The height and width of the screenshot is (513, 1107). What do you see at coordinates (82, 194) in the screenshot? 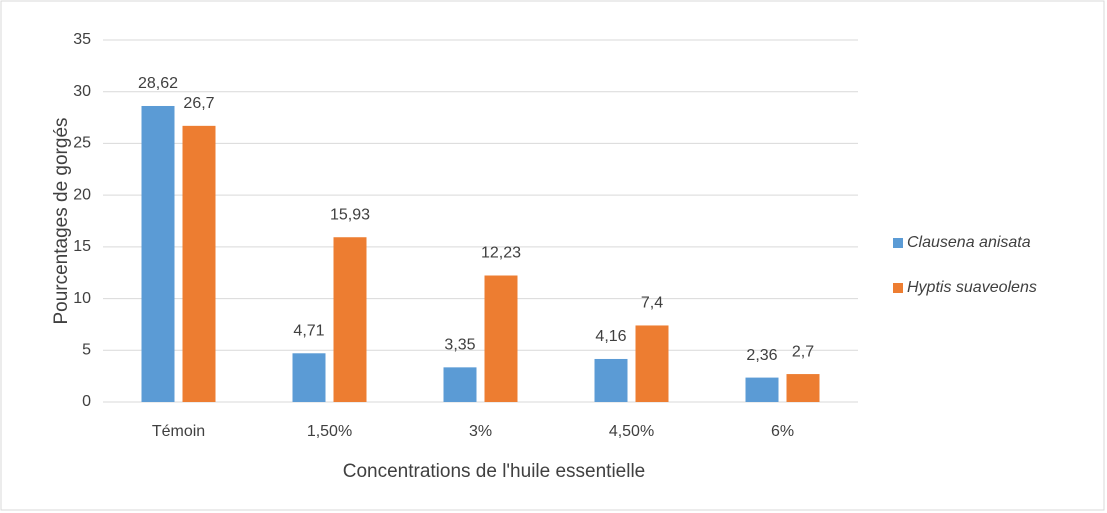
I see `y-tick-label: 20` at bounding box center [82, 194].